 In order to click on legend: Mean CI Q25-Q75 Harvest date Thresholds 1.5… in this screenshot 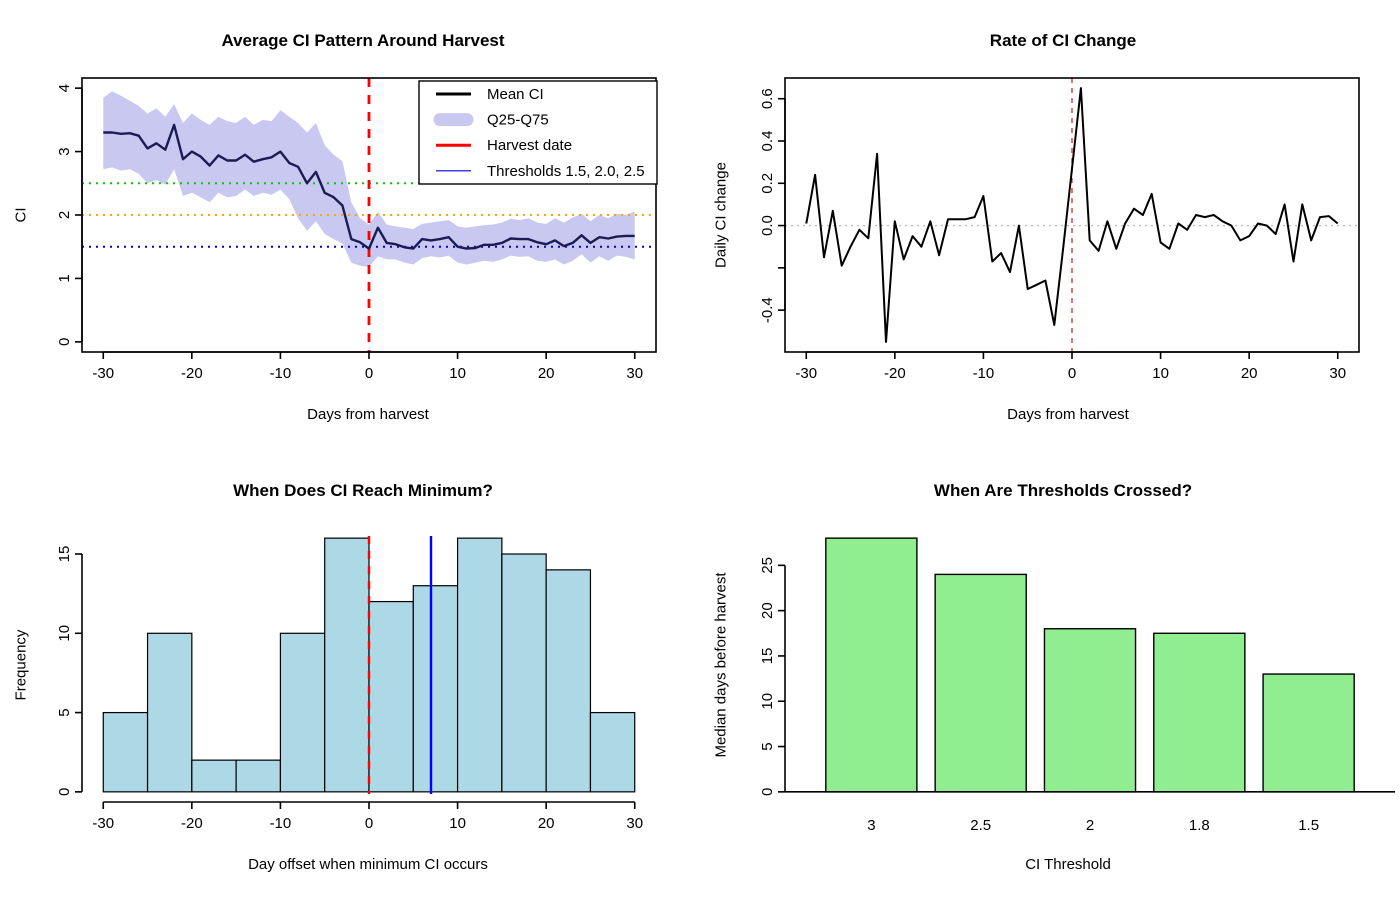, I will do `click(538, 132)`.